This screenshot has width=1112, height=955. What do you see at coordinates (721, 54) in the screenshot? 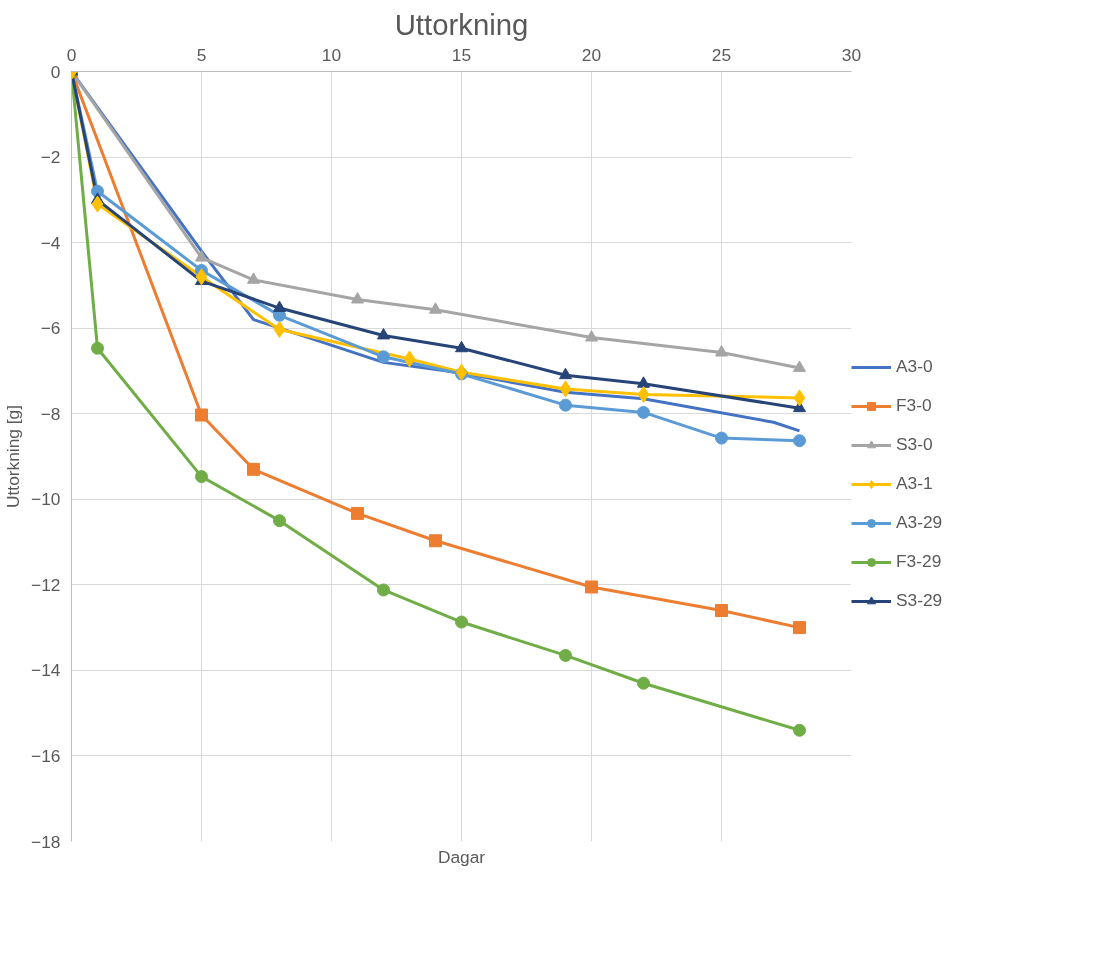
I see `x-tick-label: 25` at bounding box center [721, 54].